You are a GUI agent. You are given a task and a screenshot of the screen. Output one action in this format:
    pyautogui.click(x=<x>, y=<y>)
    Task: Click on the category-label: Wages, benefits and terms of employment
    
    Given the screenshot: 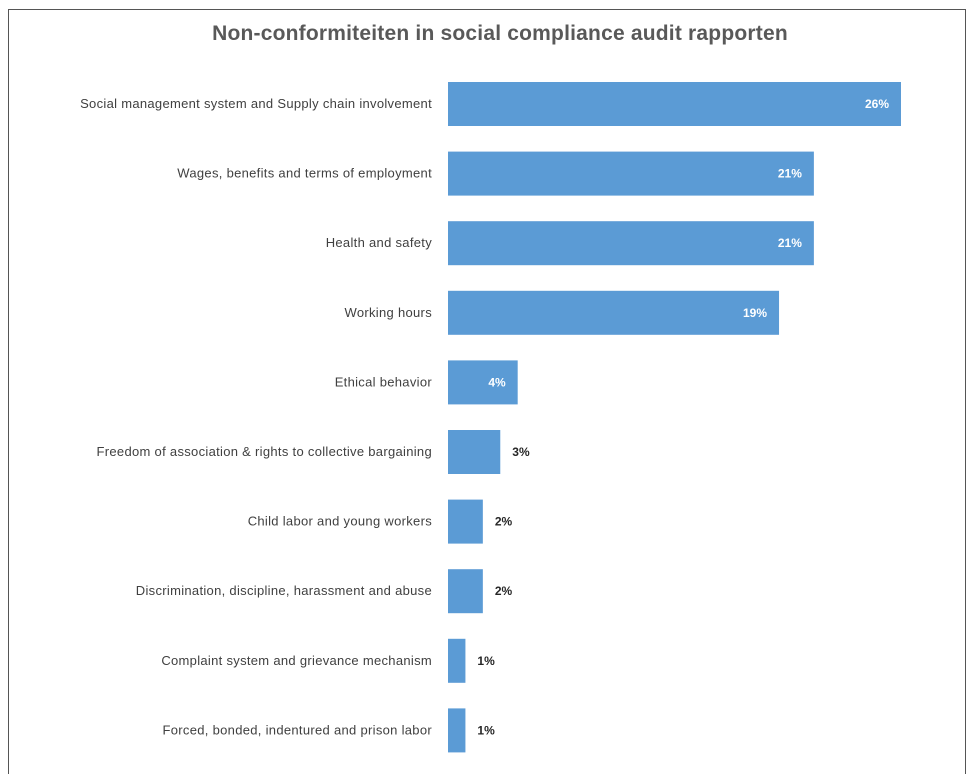 What is the action you would take?
    pyautogui.click(x=304, y=173)
    